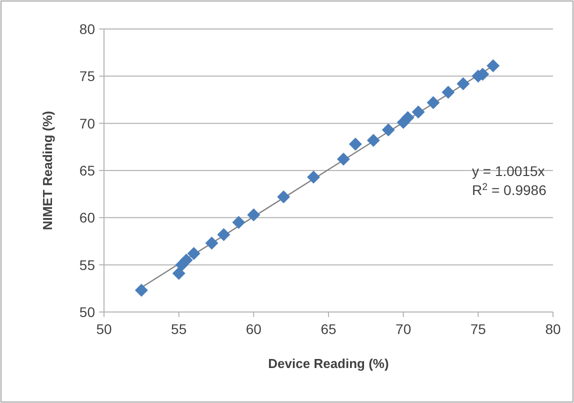 This screenshot has height=403, width=574. Describe the element at coordinates (328, 329) in the screenshot. I see `x-tick-label: 65` at that location.